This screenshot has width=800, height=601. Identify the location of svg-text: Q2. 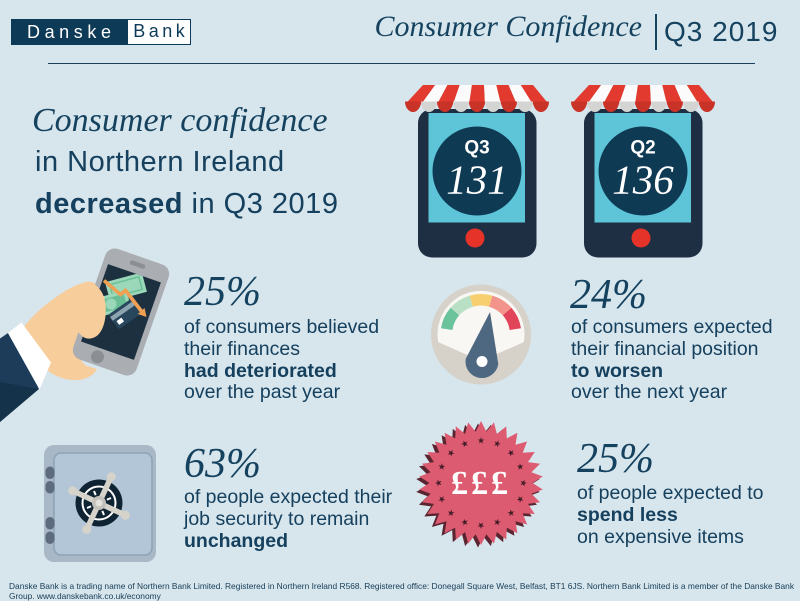
(642, 148).